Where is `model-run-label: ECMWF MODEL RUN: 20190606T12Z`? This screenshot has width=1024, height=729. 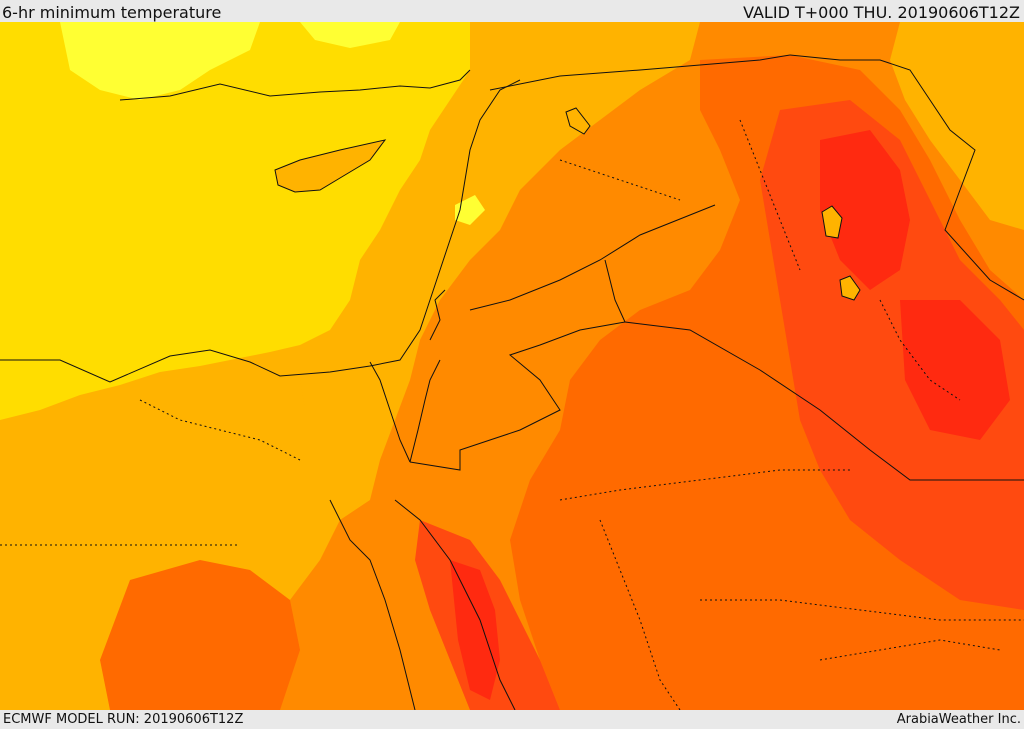 model-run-label: ECMWF MODEL RUN: 20190606T12Z is located at coordinates (123, 719).